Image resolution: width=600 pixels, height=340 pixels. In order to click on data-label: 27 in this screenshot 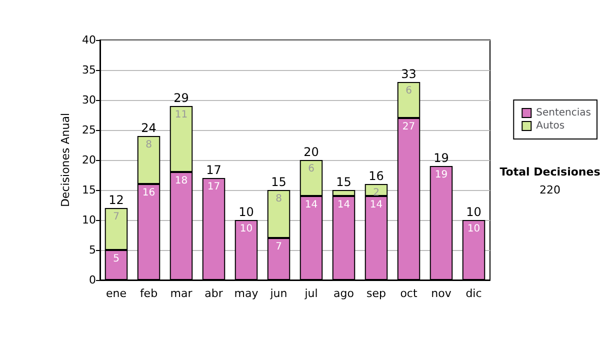, I will do `click(409, 127)`.